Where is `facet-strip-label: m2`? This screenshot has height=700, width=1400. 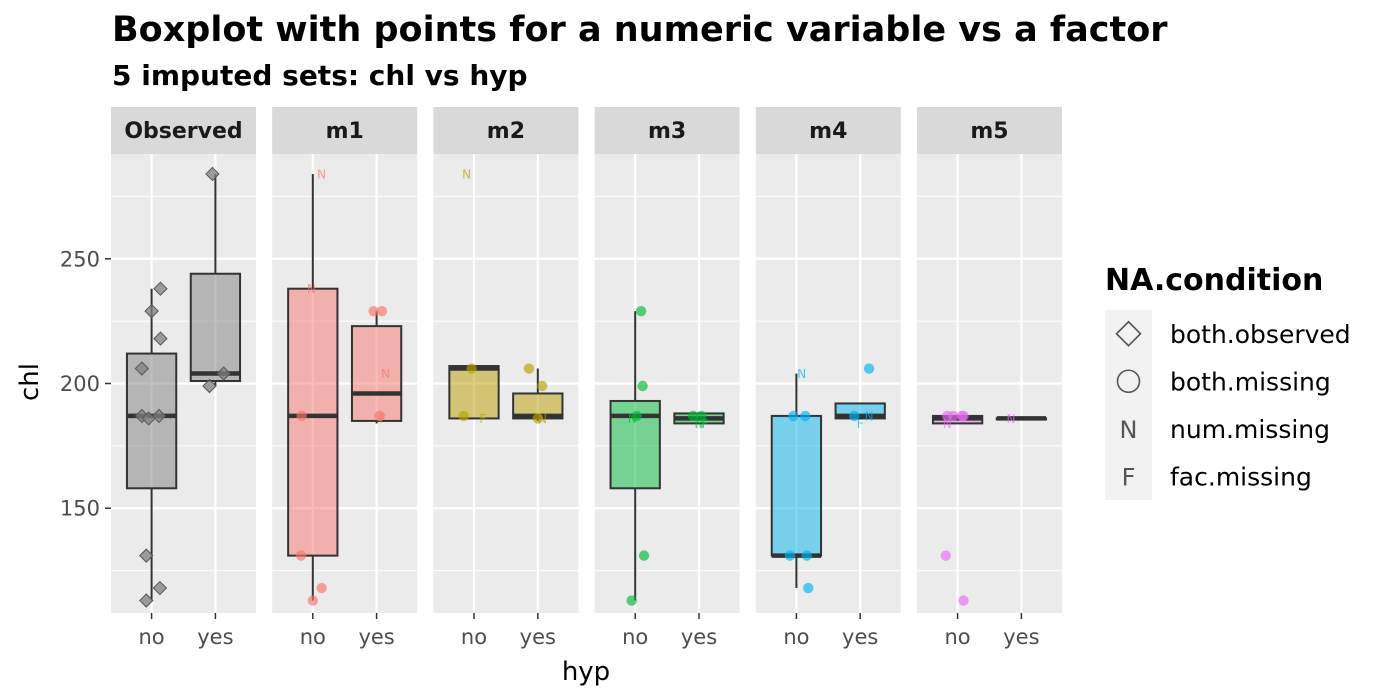 facet-strip-label: m2 is located at coordinates (506, 131).